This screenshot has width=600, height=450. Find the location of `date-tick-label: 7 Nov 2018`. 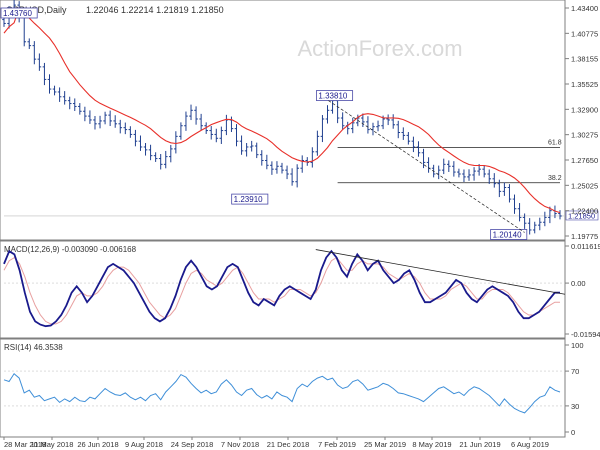

date-tick-label: 7 Nov 2018 is located at coordinates (240, 444).